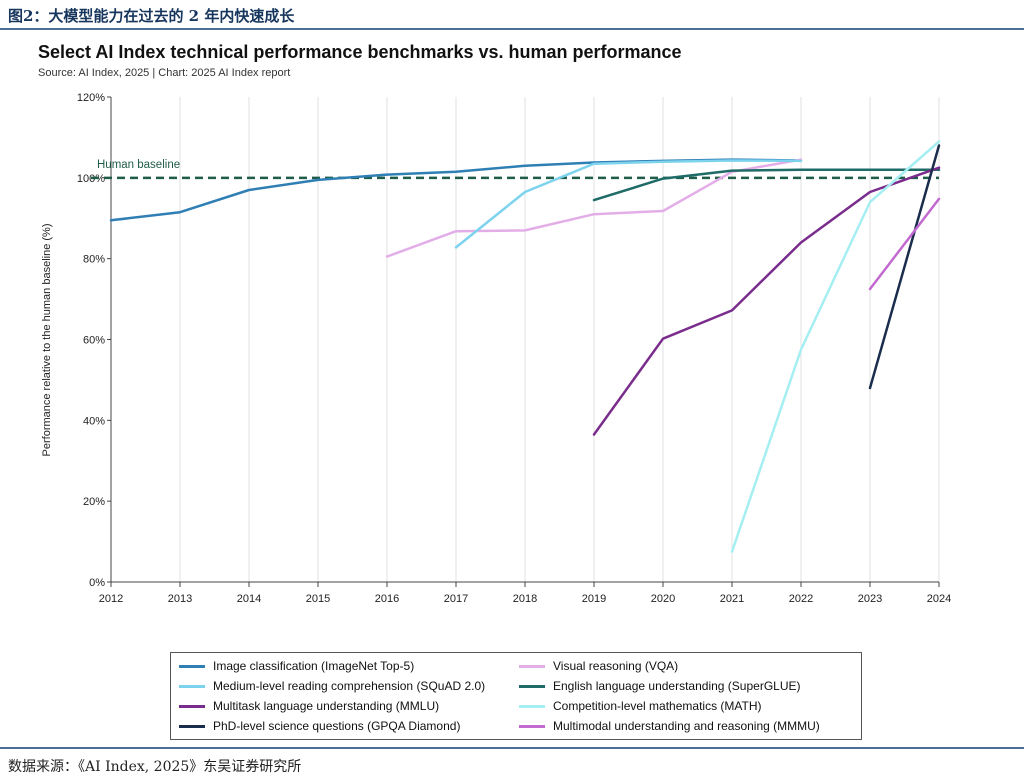 The height and width of the screenshot is (780, 1024). I want to click on y-tick-label: 40%, so click(94, 421).